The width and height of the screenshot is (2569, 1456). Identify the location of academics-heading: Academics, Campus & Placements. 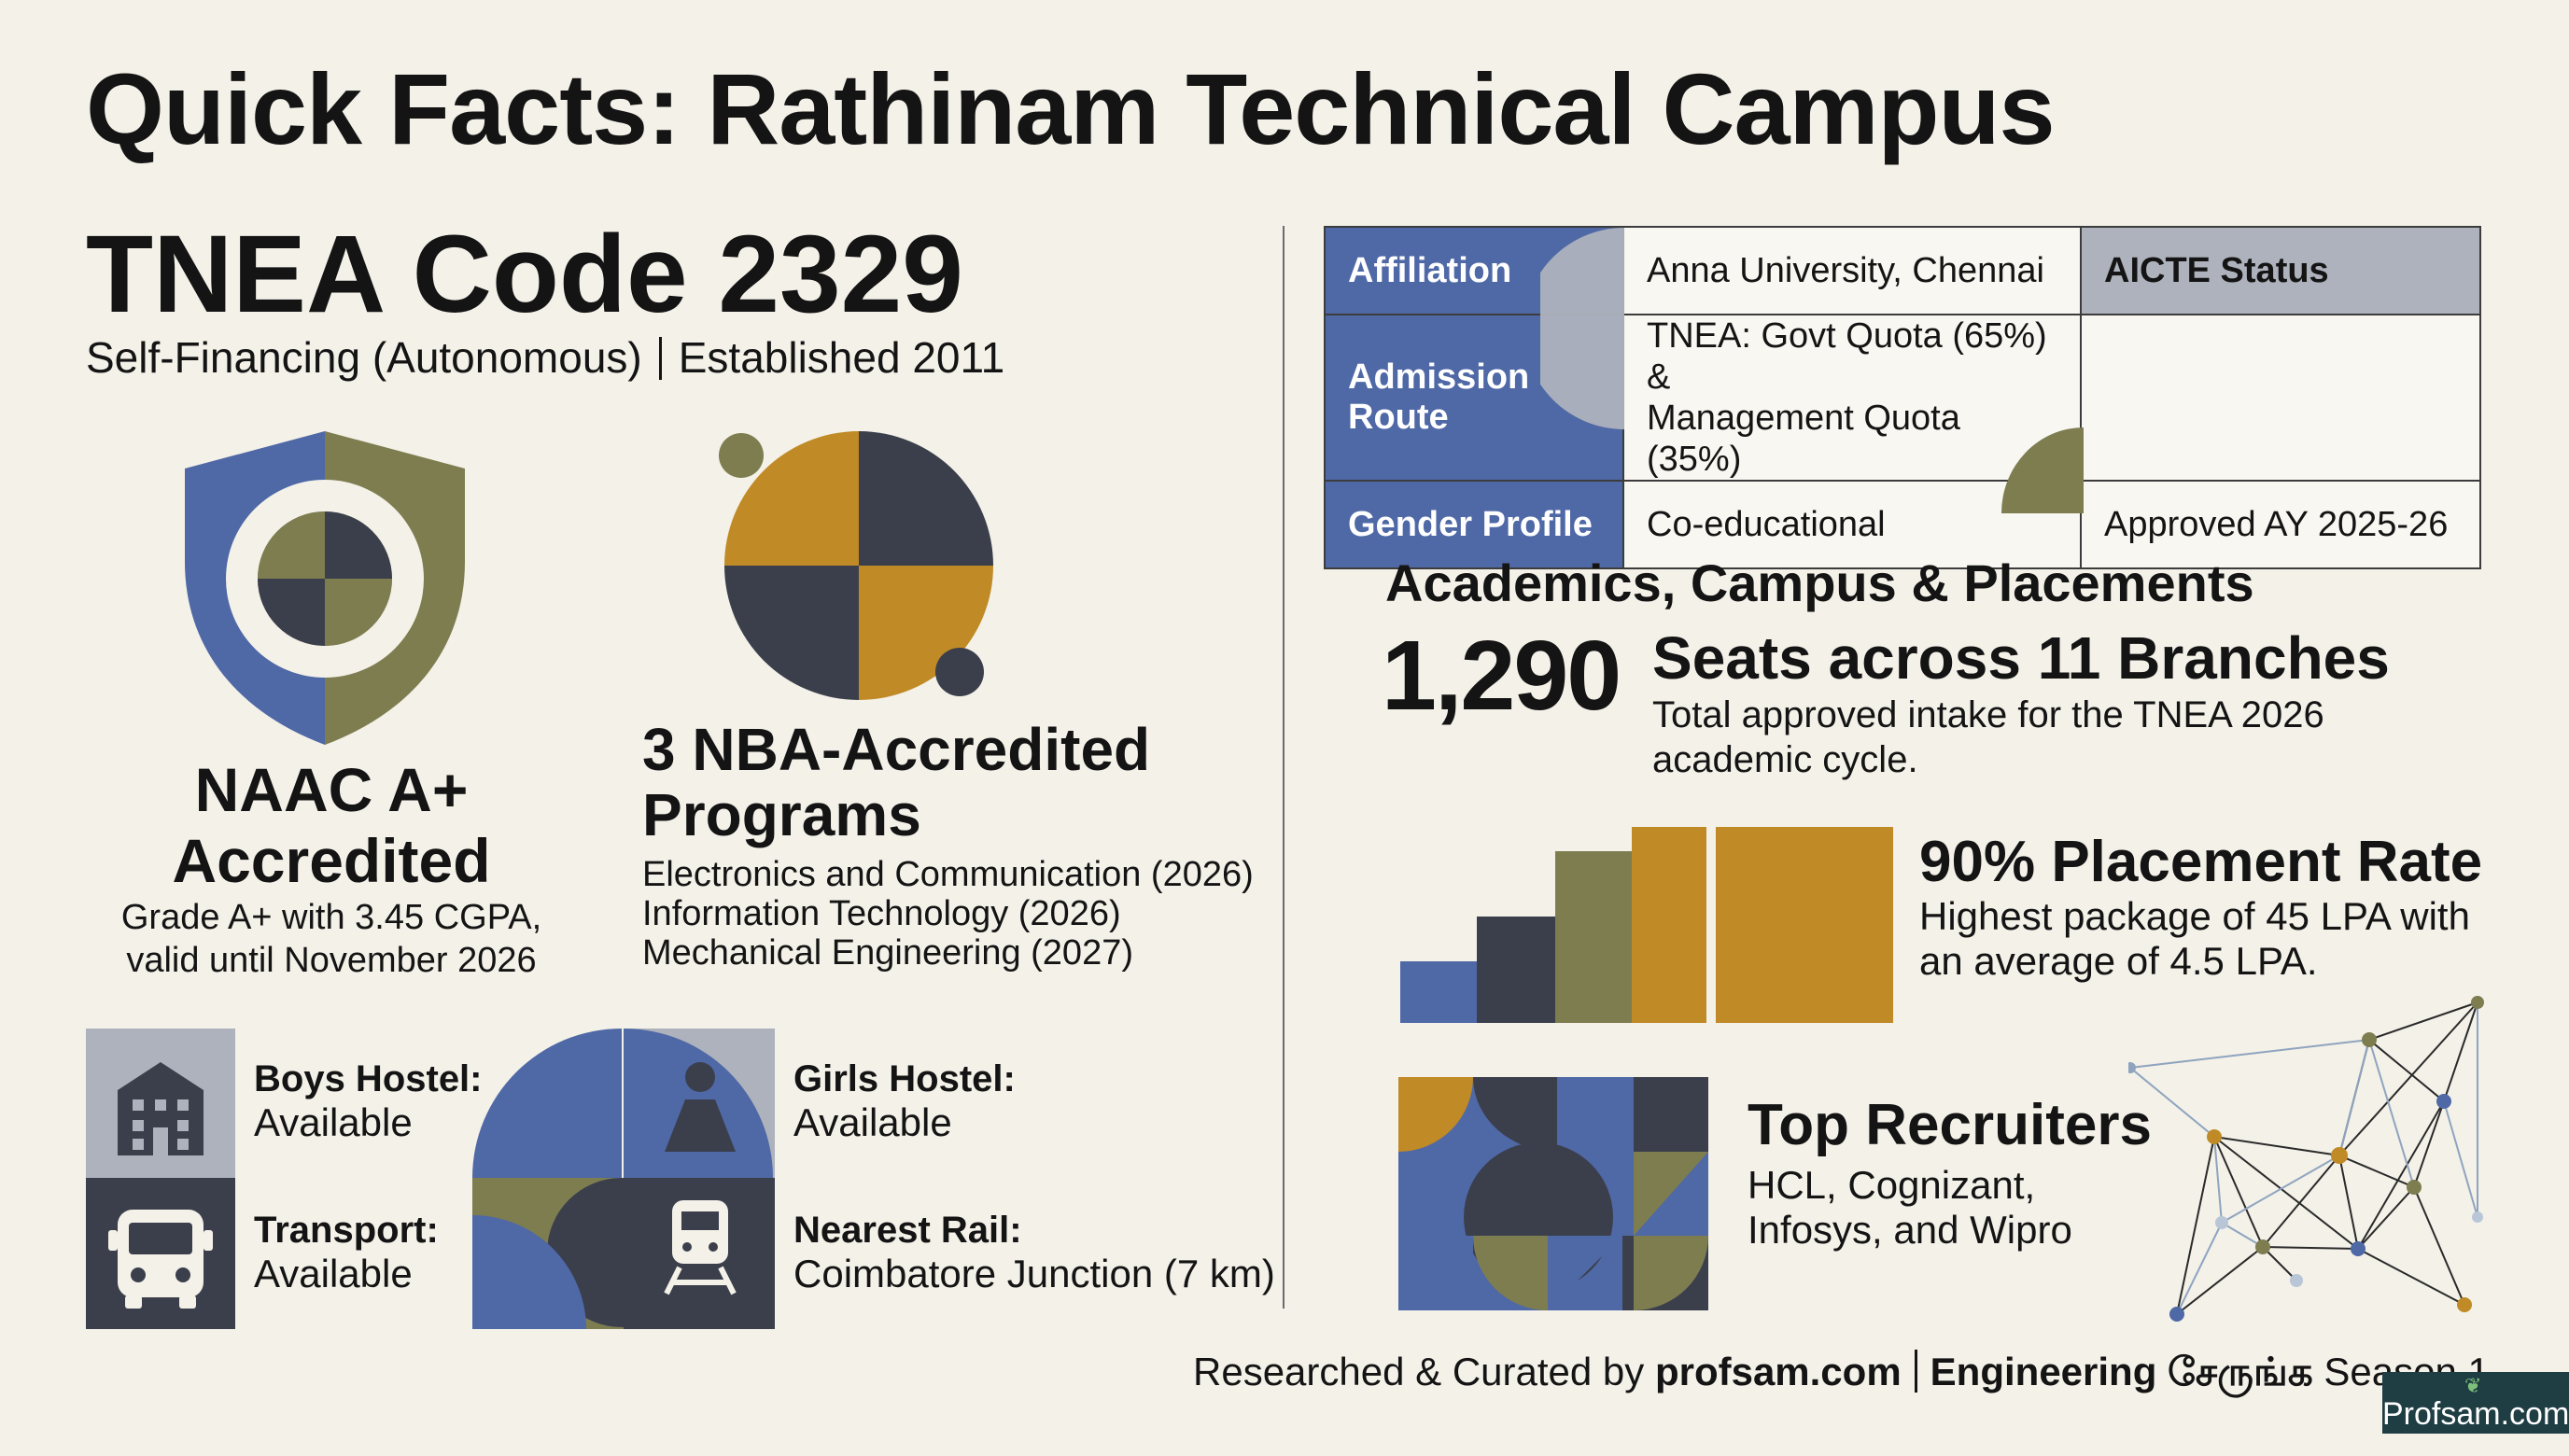
(1819, 582).